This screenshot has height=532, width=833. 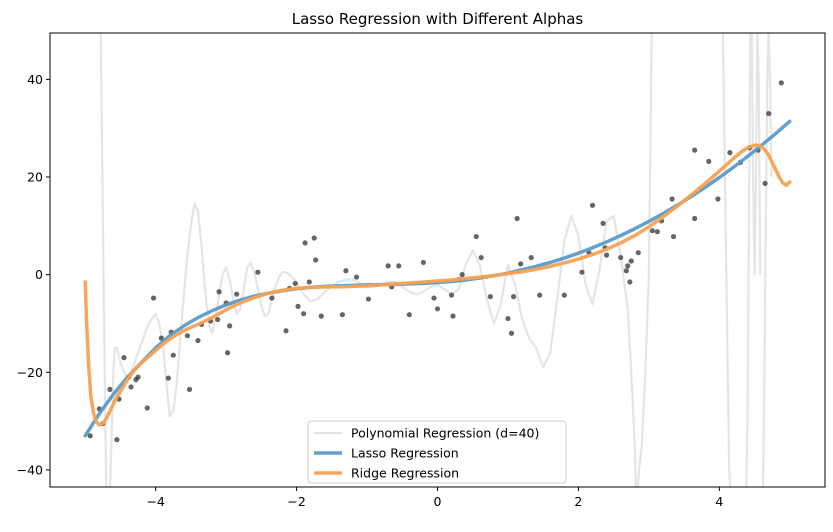 I want to click on y-tick-label: 0, so click(x=39, y=274).